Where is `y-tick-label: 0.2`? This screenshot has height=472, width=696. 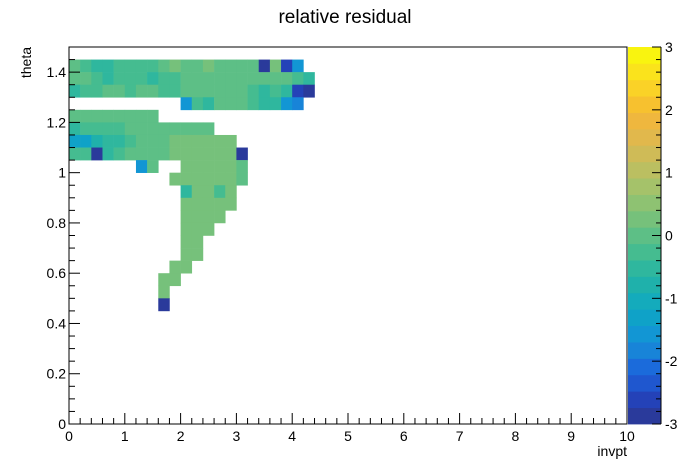
y-tick-label: 0.2 is located at coordinates (57, 374).